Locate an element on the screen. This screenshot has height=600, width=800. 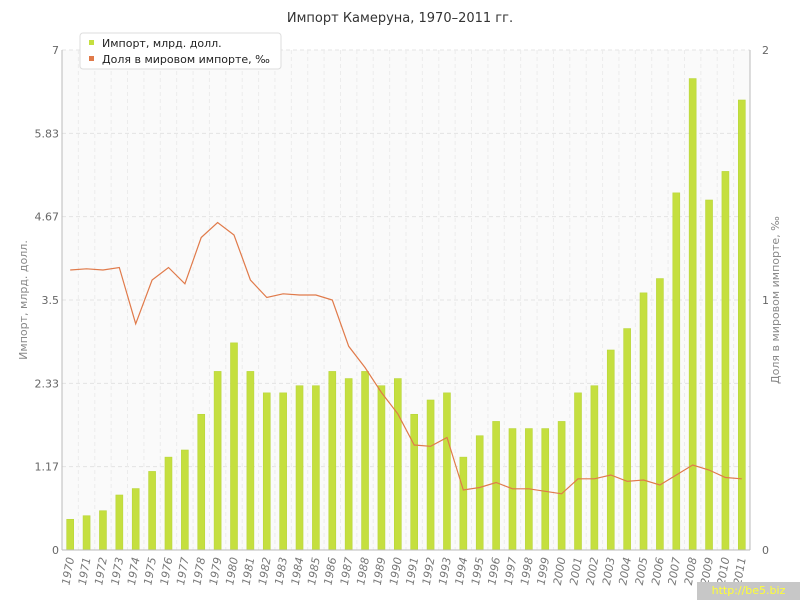
legend-swatch-import is located at coordinates (91, 42).